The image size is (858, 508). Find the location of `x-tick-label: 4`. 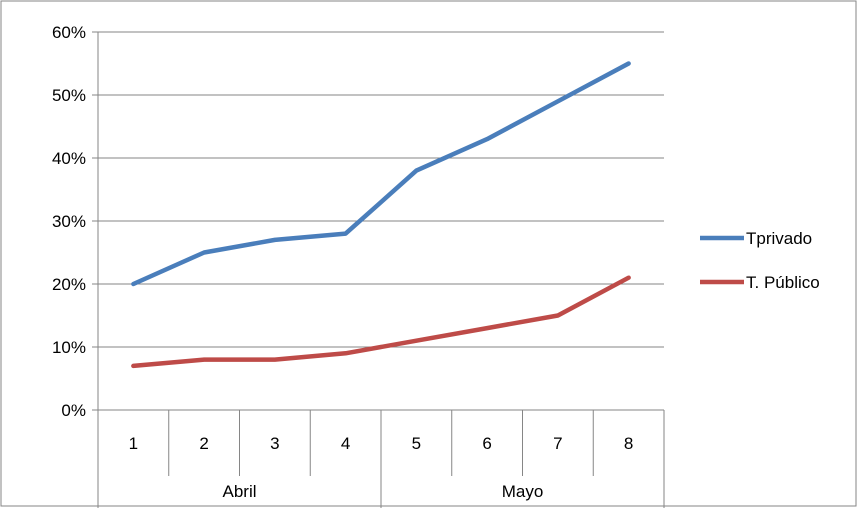

x-tick-label: 4 is located at coordinates (345, 443).